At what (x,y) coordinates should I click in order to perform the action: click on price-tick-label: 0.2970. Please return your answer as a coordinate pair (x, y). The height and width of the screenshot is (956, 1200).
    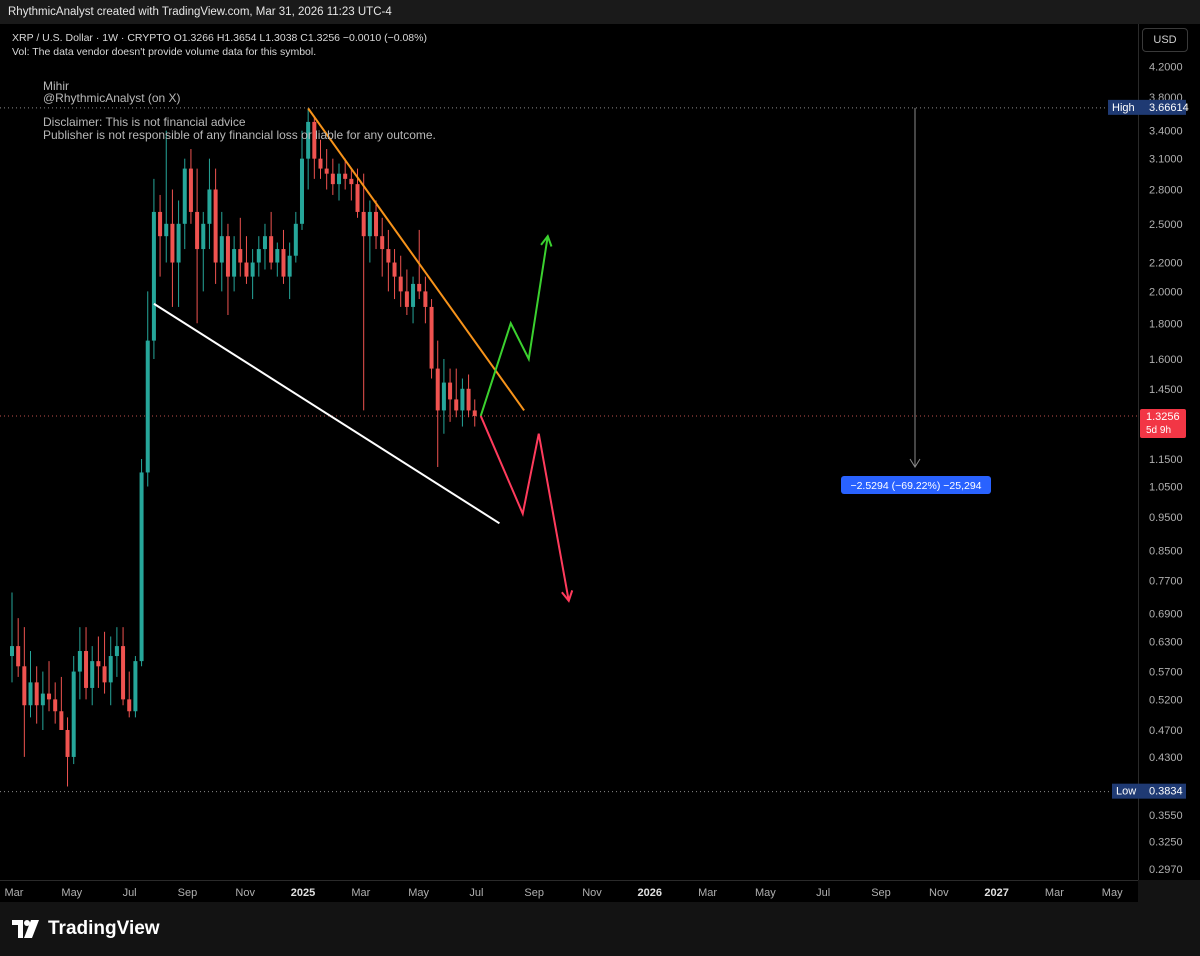
    Looking at the image, I should click on (1166, 870).